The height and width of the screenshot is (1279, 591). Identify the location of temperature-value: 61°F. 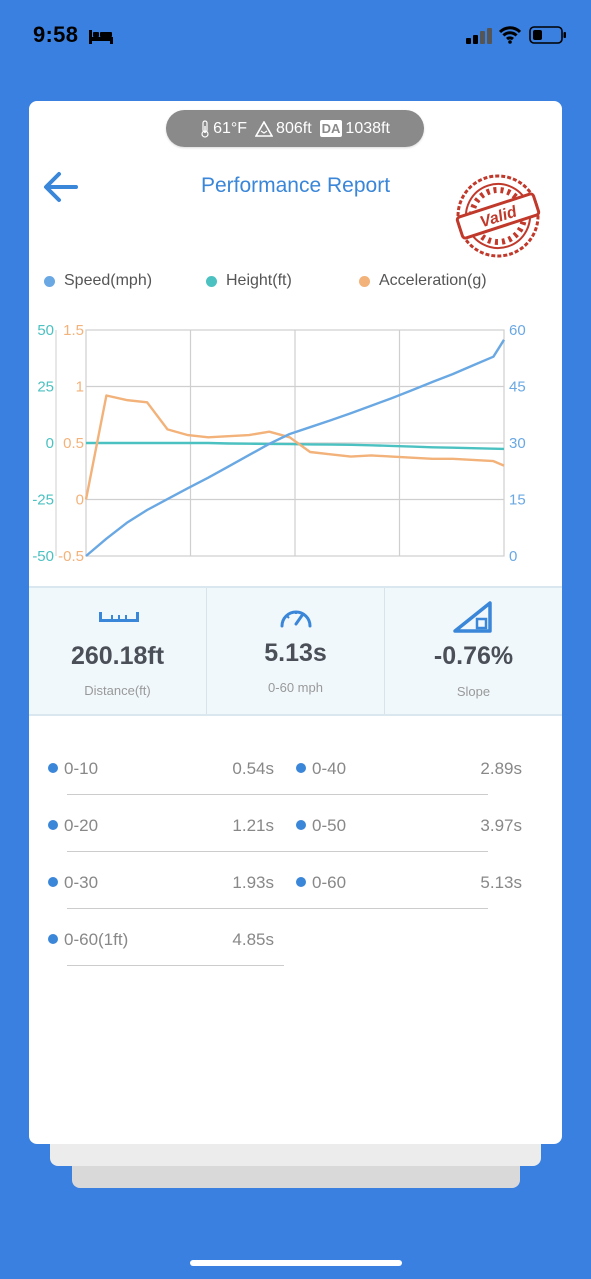
(230, 128).